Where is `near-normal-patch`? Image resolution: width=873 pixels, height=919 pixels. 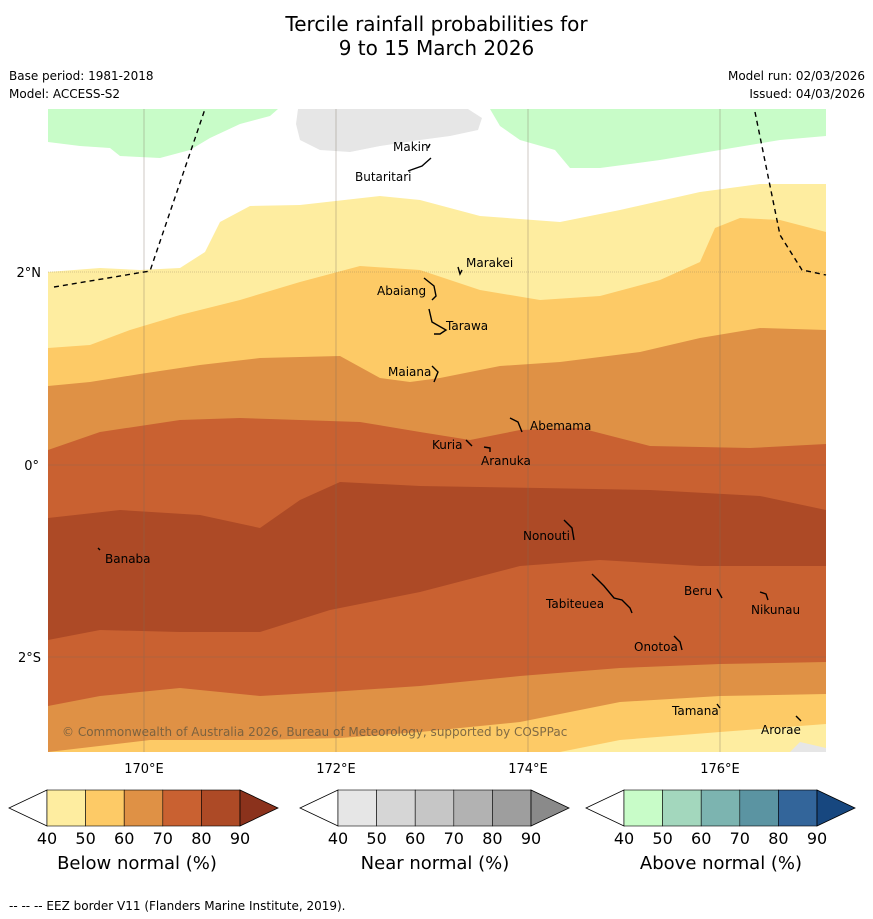 near-normal-patch is located at coordinates (389, 130).